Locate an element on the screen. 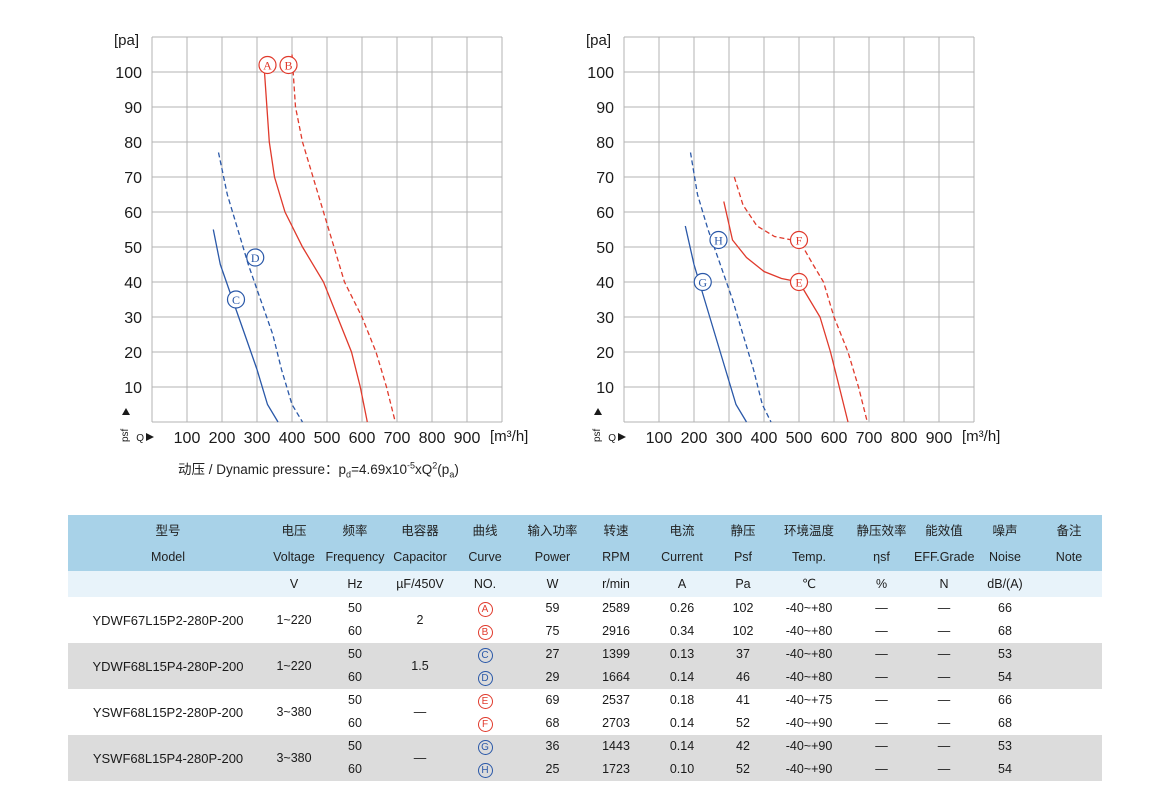 This screenshot has height=795, width=1152. series-line-d is located at coordinates (260, 287).